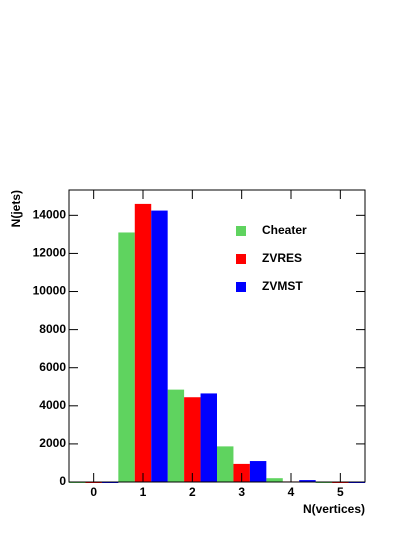  I want to click on y-tick-label: 0, so click(62, 481).